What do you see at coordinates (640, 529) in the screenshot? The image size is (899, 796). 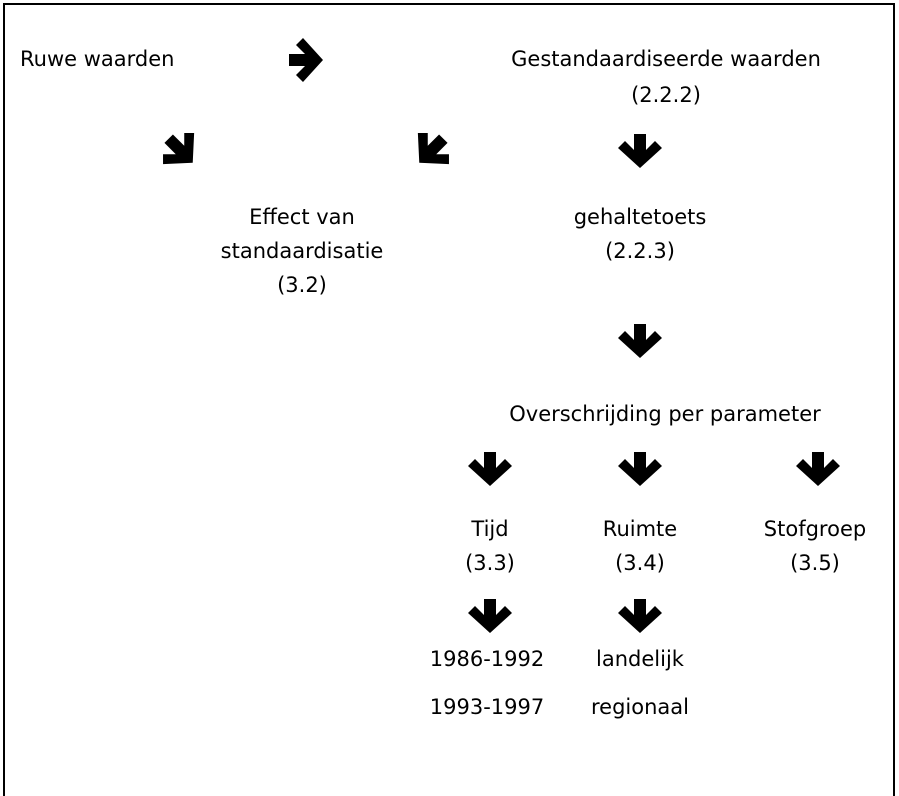 I see `node-text: Ruimte` at bounding box center [640, 529].